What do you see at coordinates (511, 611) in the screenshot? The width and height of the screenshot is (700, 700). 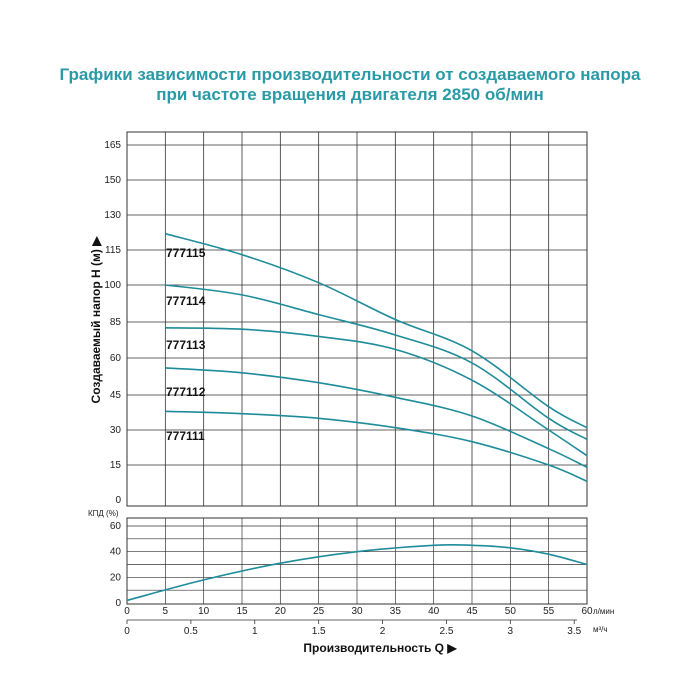 I see `x-tick-label-lmin: 50` at bounding box center [511, 611].